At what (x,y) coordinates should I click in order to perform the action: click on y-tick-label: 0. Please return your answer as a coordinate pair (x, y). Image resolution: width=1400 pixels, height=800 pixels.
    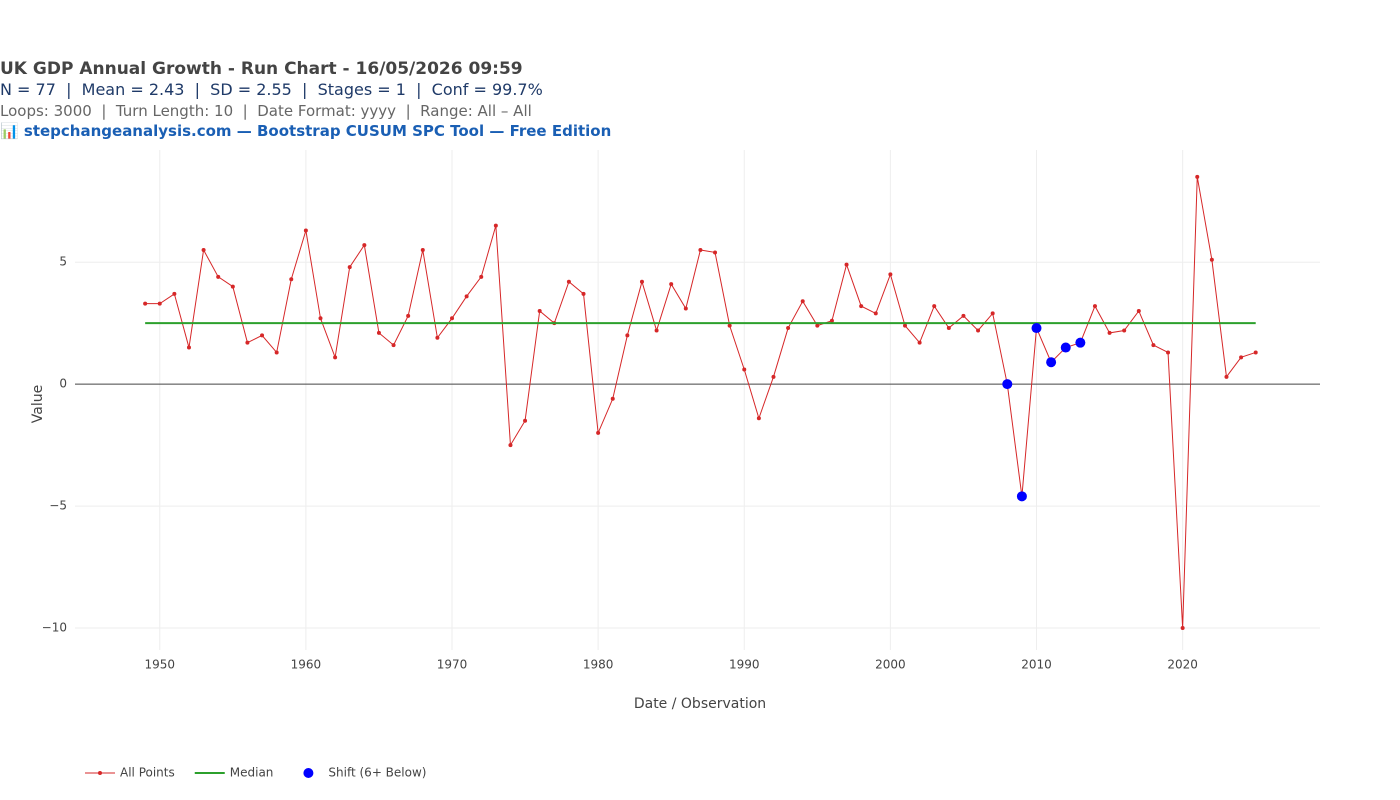
    Looking at the image, I should click on (63, 384).